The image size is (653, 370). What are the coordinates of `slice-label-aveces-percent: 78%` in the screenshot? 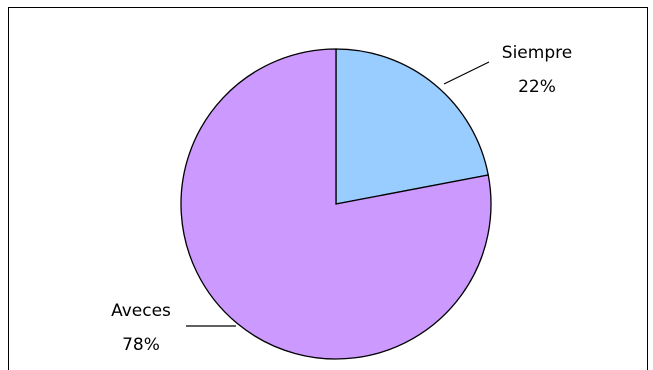 It's located at (141, 345).